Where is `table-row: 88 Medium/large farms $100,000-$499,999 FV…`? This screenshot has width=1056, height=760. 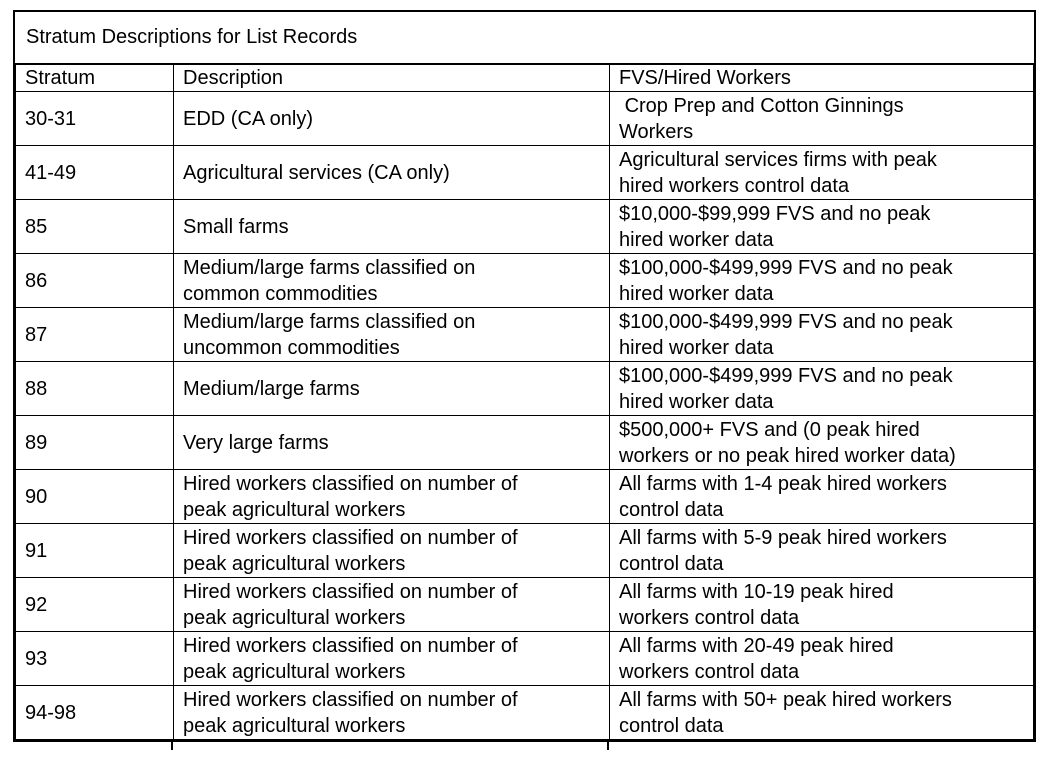
table-row: 88 Medium/large farms $100,000-$499,999 FV… is located at coordinates (524, 388).